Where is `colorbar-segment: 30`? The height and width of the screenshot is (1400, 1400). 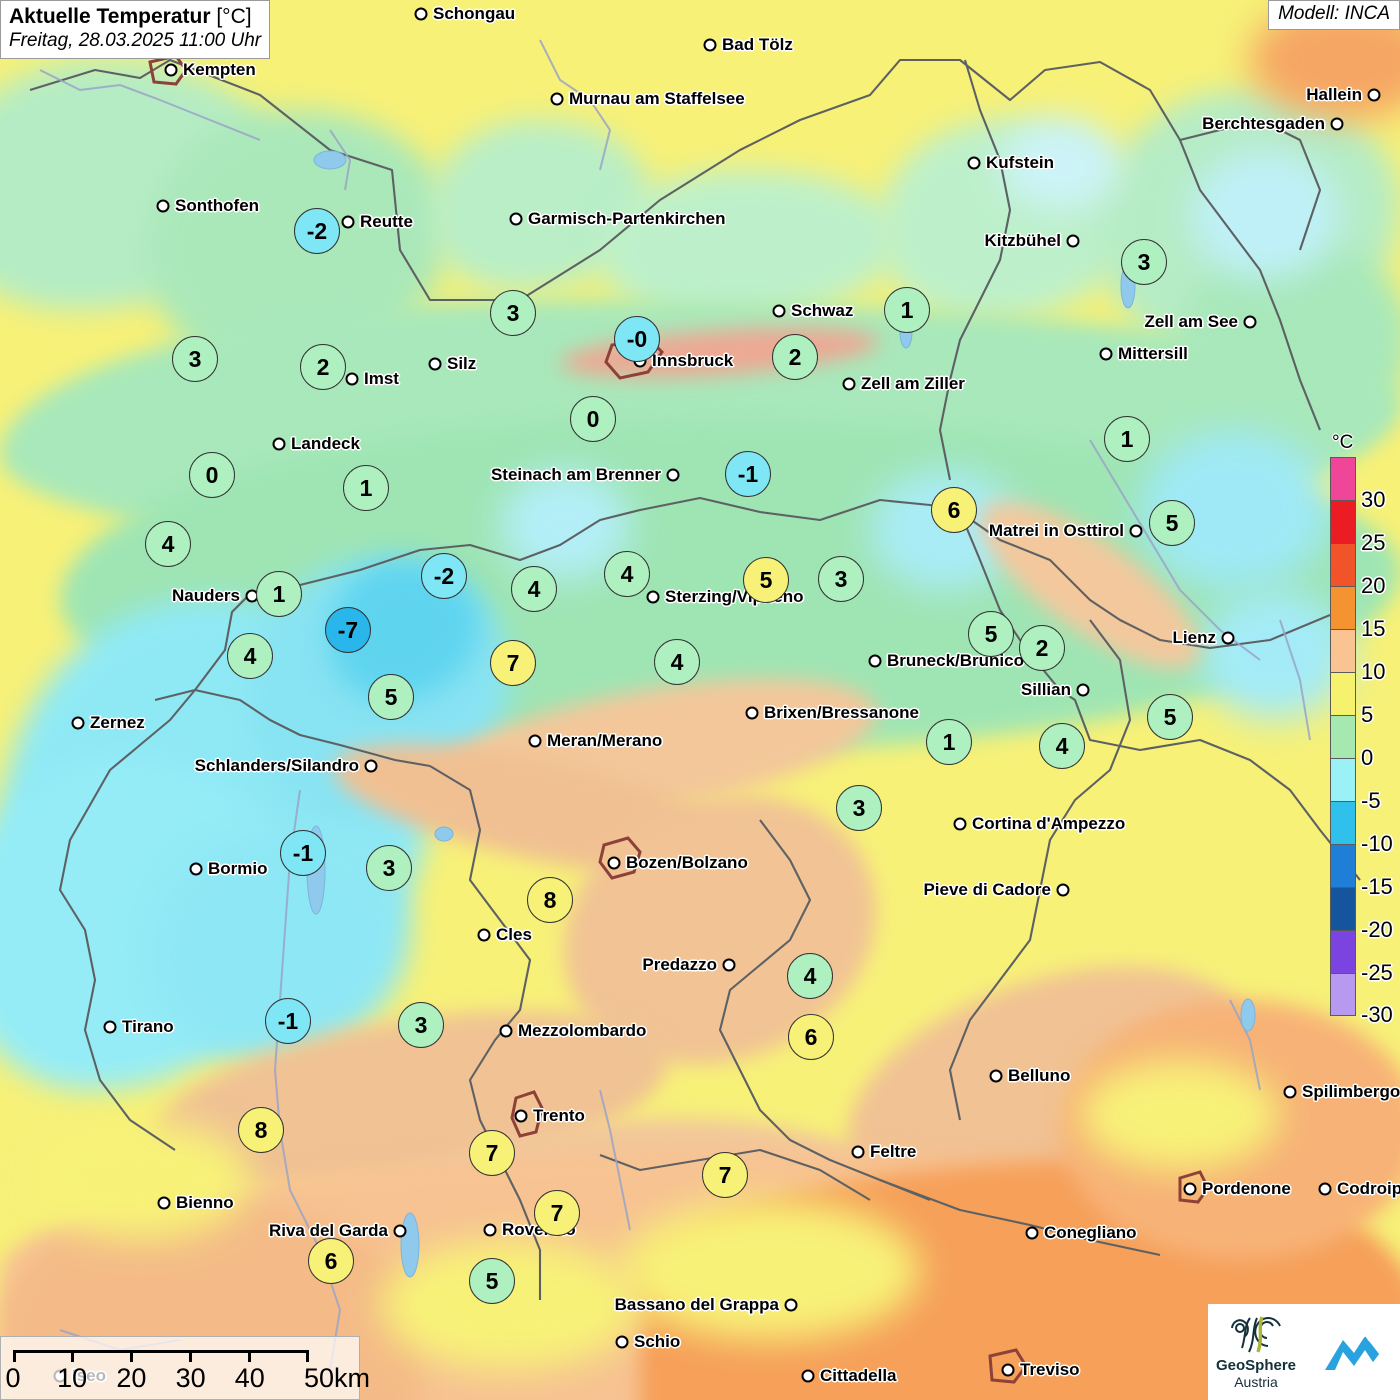 colorbar-segment: 30 is located at coordinates (1357, 484).